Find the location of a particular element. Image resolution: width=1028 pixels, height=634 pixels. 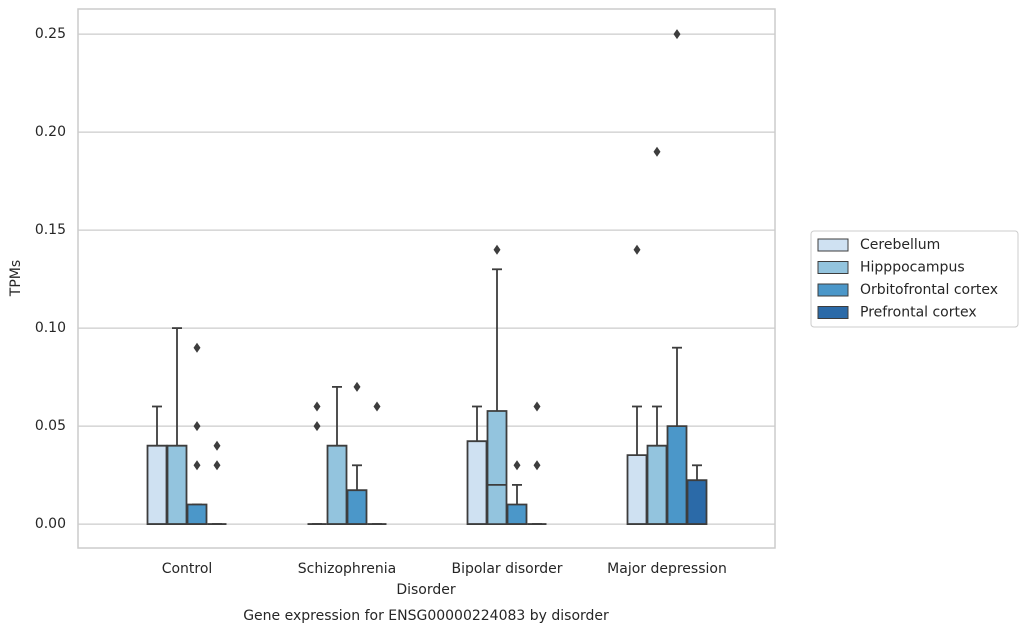

x-tick-label: Major depression is located at coordinates (667, 569).